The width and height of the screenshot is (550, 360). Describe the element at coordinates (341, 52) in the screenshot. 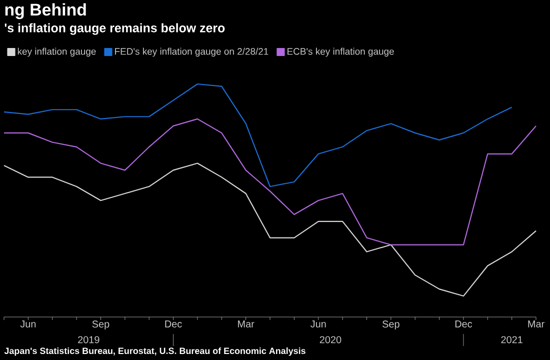

I see `legend-label: ECB's key inflation gauge` at that location.